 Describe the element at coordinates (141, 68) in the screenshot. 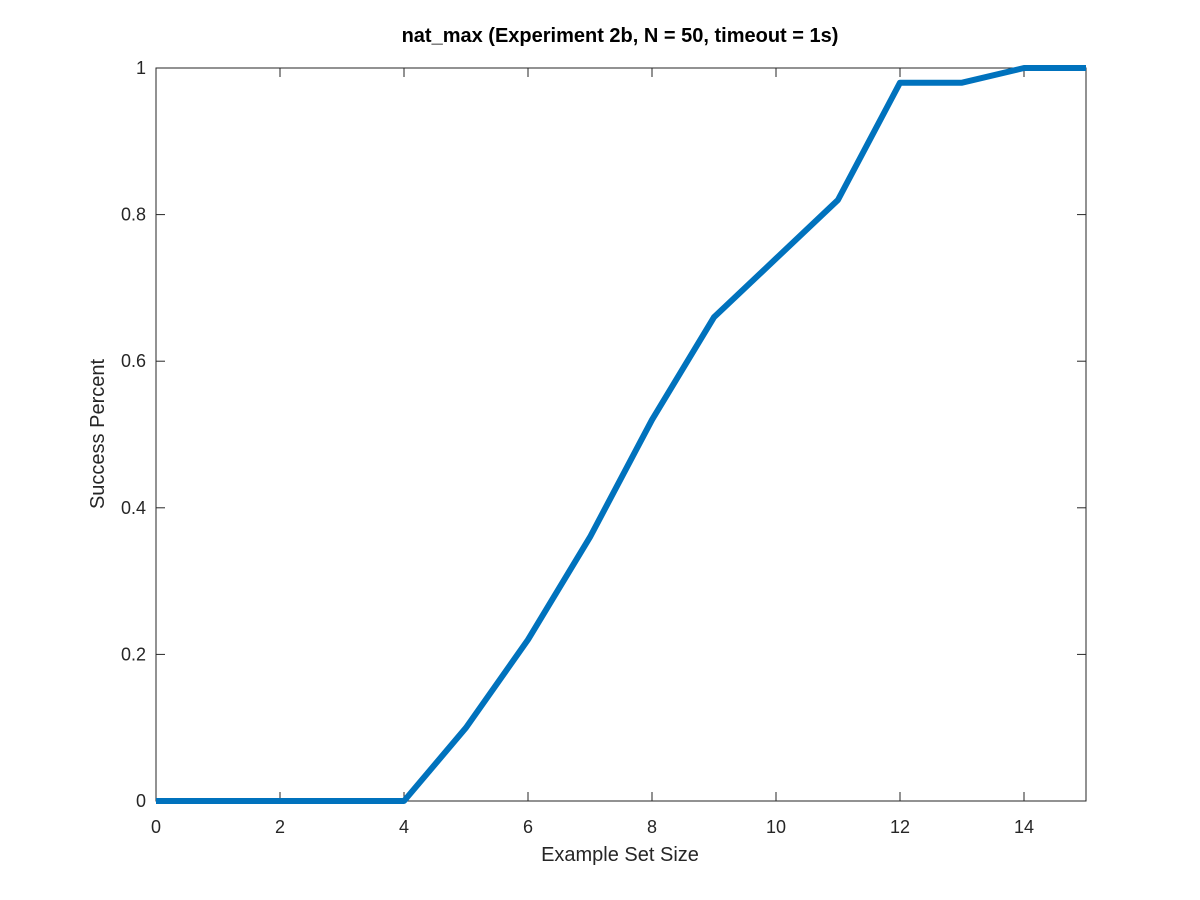

I see `y-tick-label: 1` at that location.